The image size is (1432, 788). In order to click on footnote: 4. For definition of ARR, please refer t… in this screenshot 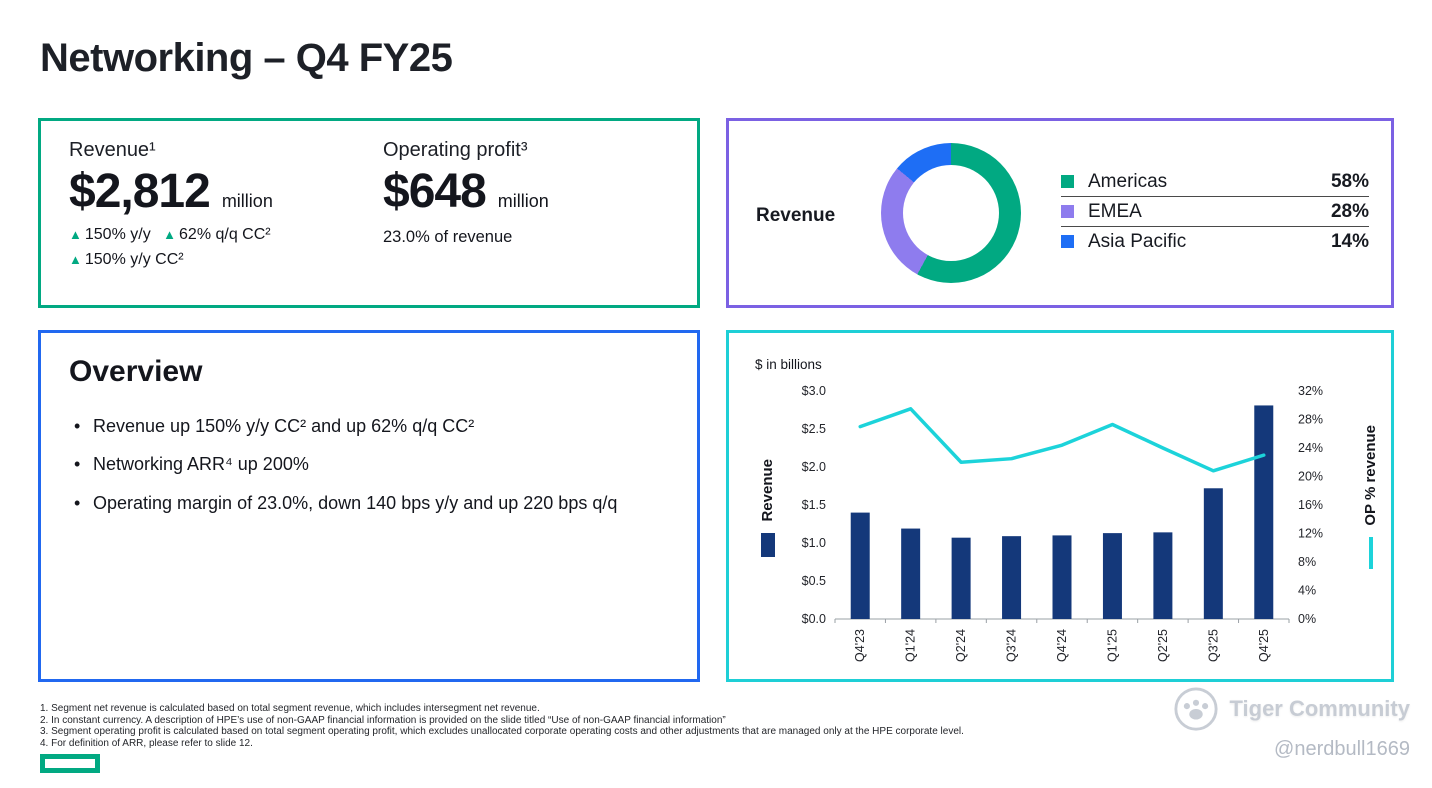, I will do `click(146, 743)`.